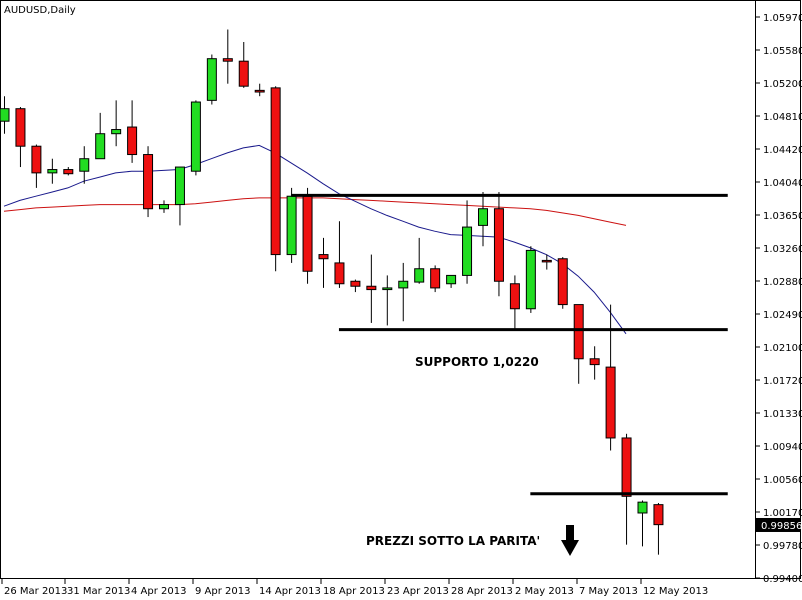  Describe the element at coordinates (222, 591) in the screenshot. I see `time-tick-label: 9 Apr 2013` at that location.